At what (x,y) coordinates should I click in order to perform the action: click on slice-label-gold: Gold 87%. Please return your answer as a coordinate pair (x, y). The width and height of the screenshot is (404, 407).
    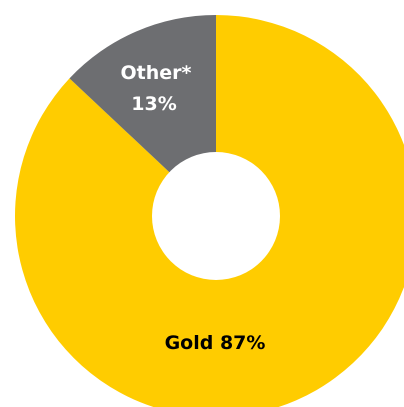
    Looking at the image, I should click on (215, 343).